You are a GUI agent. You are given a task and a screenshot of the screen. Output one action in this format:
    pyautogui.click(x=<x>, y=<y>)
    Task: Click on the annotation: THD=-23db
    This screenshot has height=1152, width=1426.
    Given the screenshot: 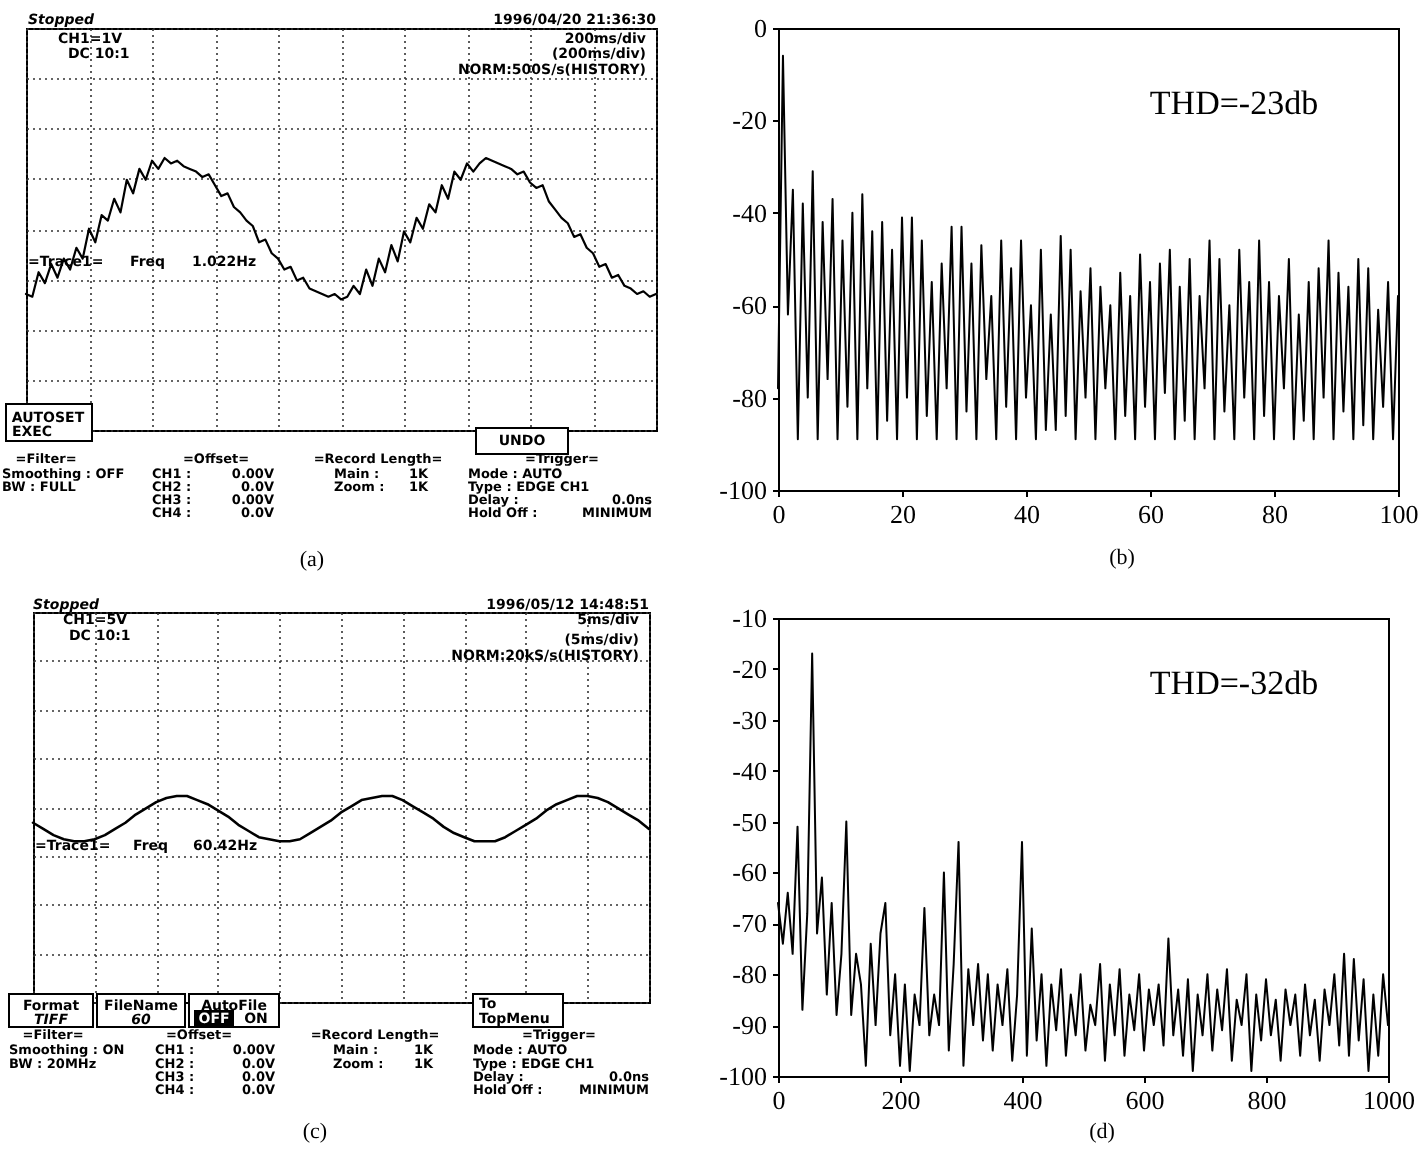 What is the action you would take?
    pyautogui.click(x=1234, y=103)
    